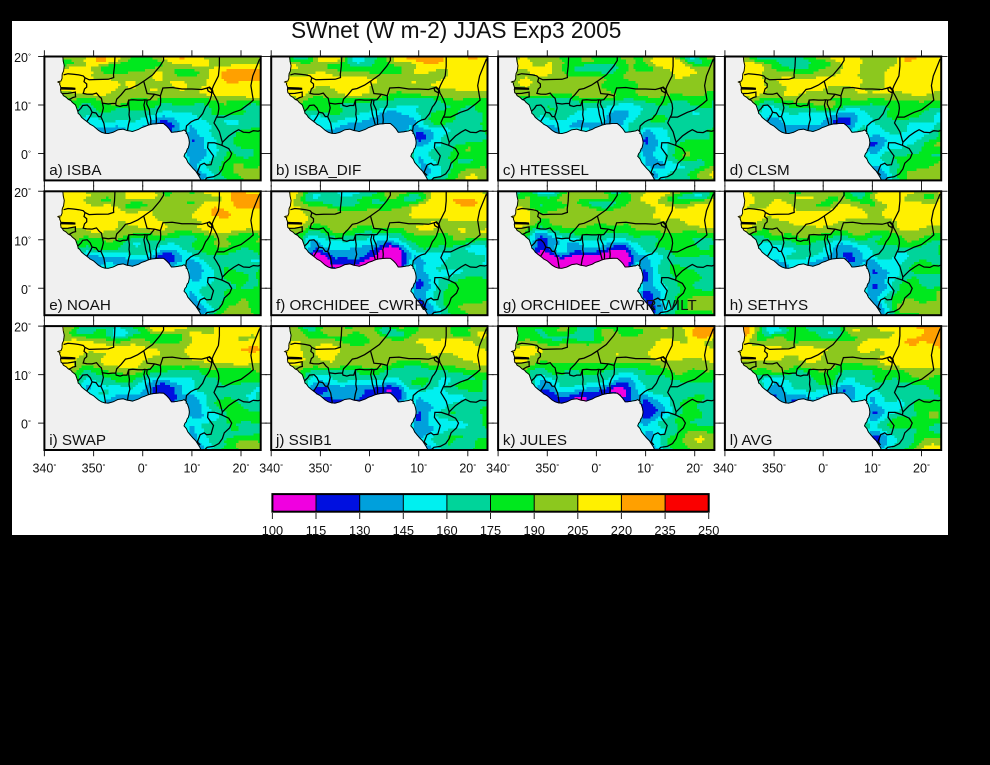 This screenshot has width=990, height=765. I want to click on svg-text: e) NOAH, so click(80, 305).